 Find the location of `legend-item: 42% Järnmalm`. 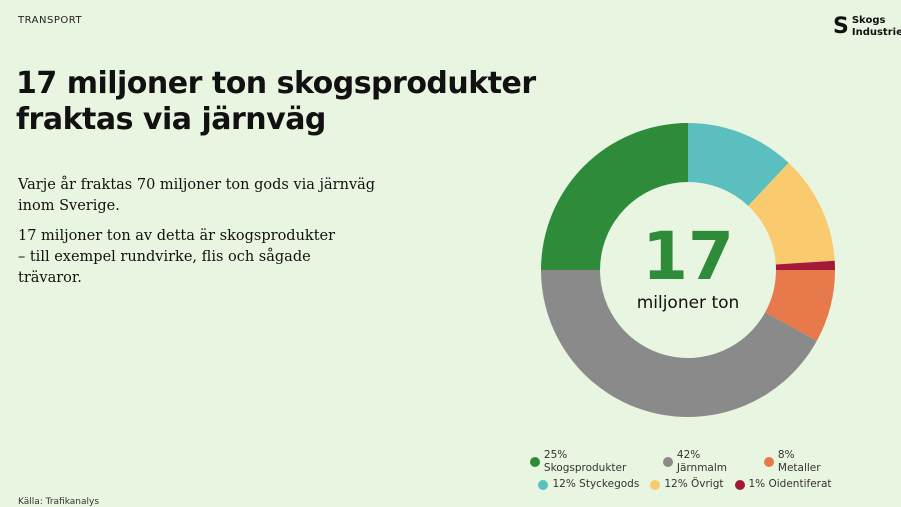

legend-item: 42% Järnmalm is located at coordinates (707, 462).